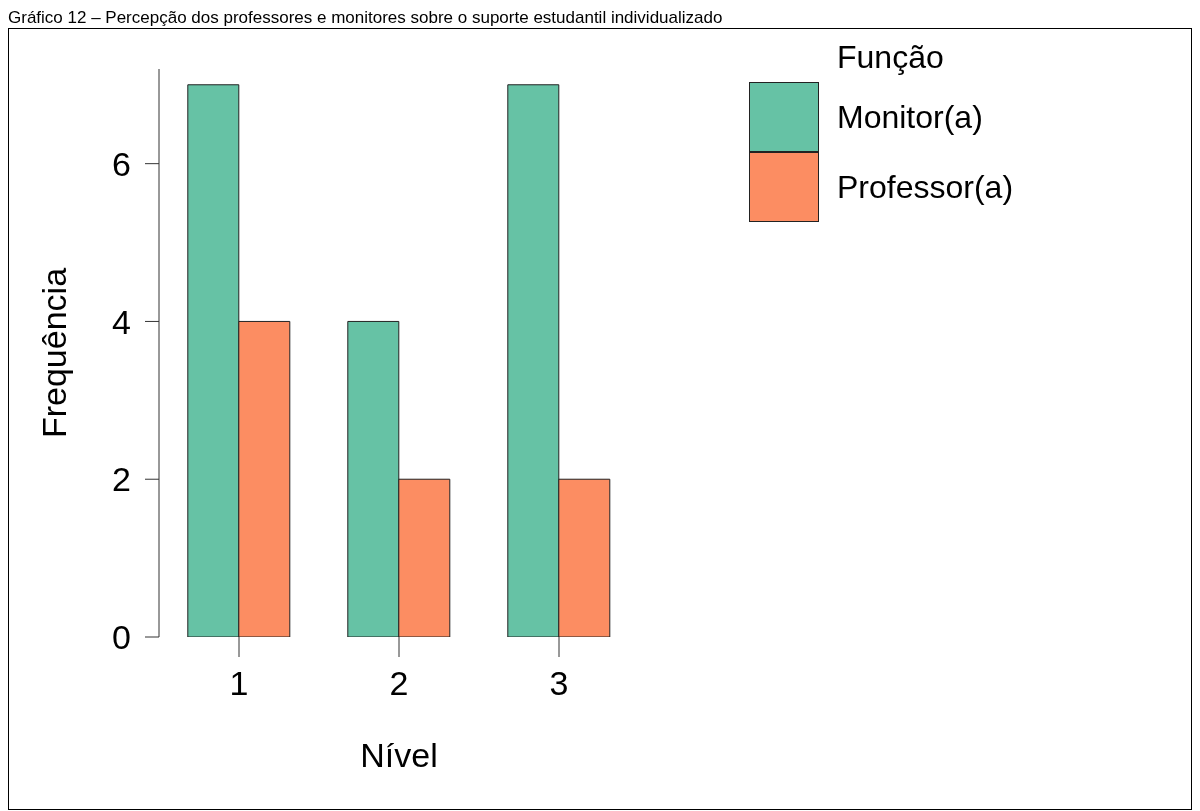 This screenshot has height=811, width=1200. Describe the element at coordinates (925, 187) in the screenshot. I see `legend-label: Professor(a)` at that location.